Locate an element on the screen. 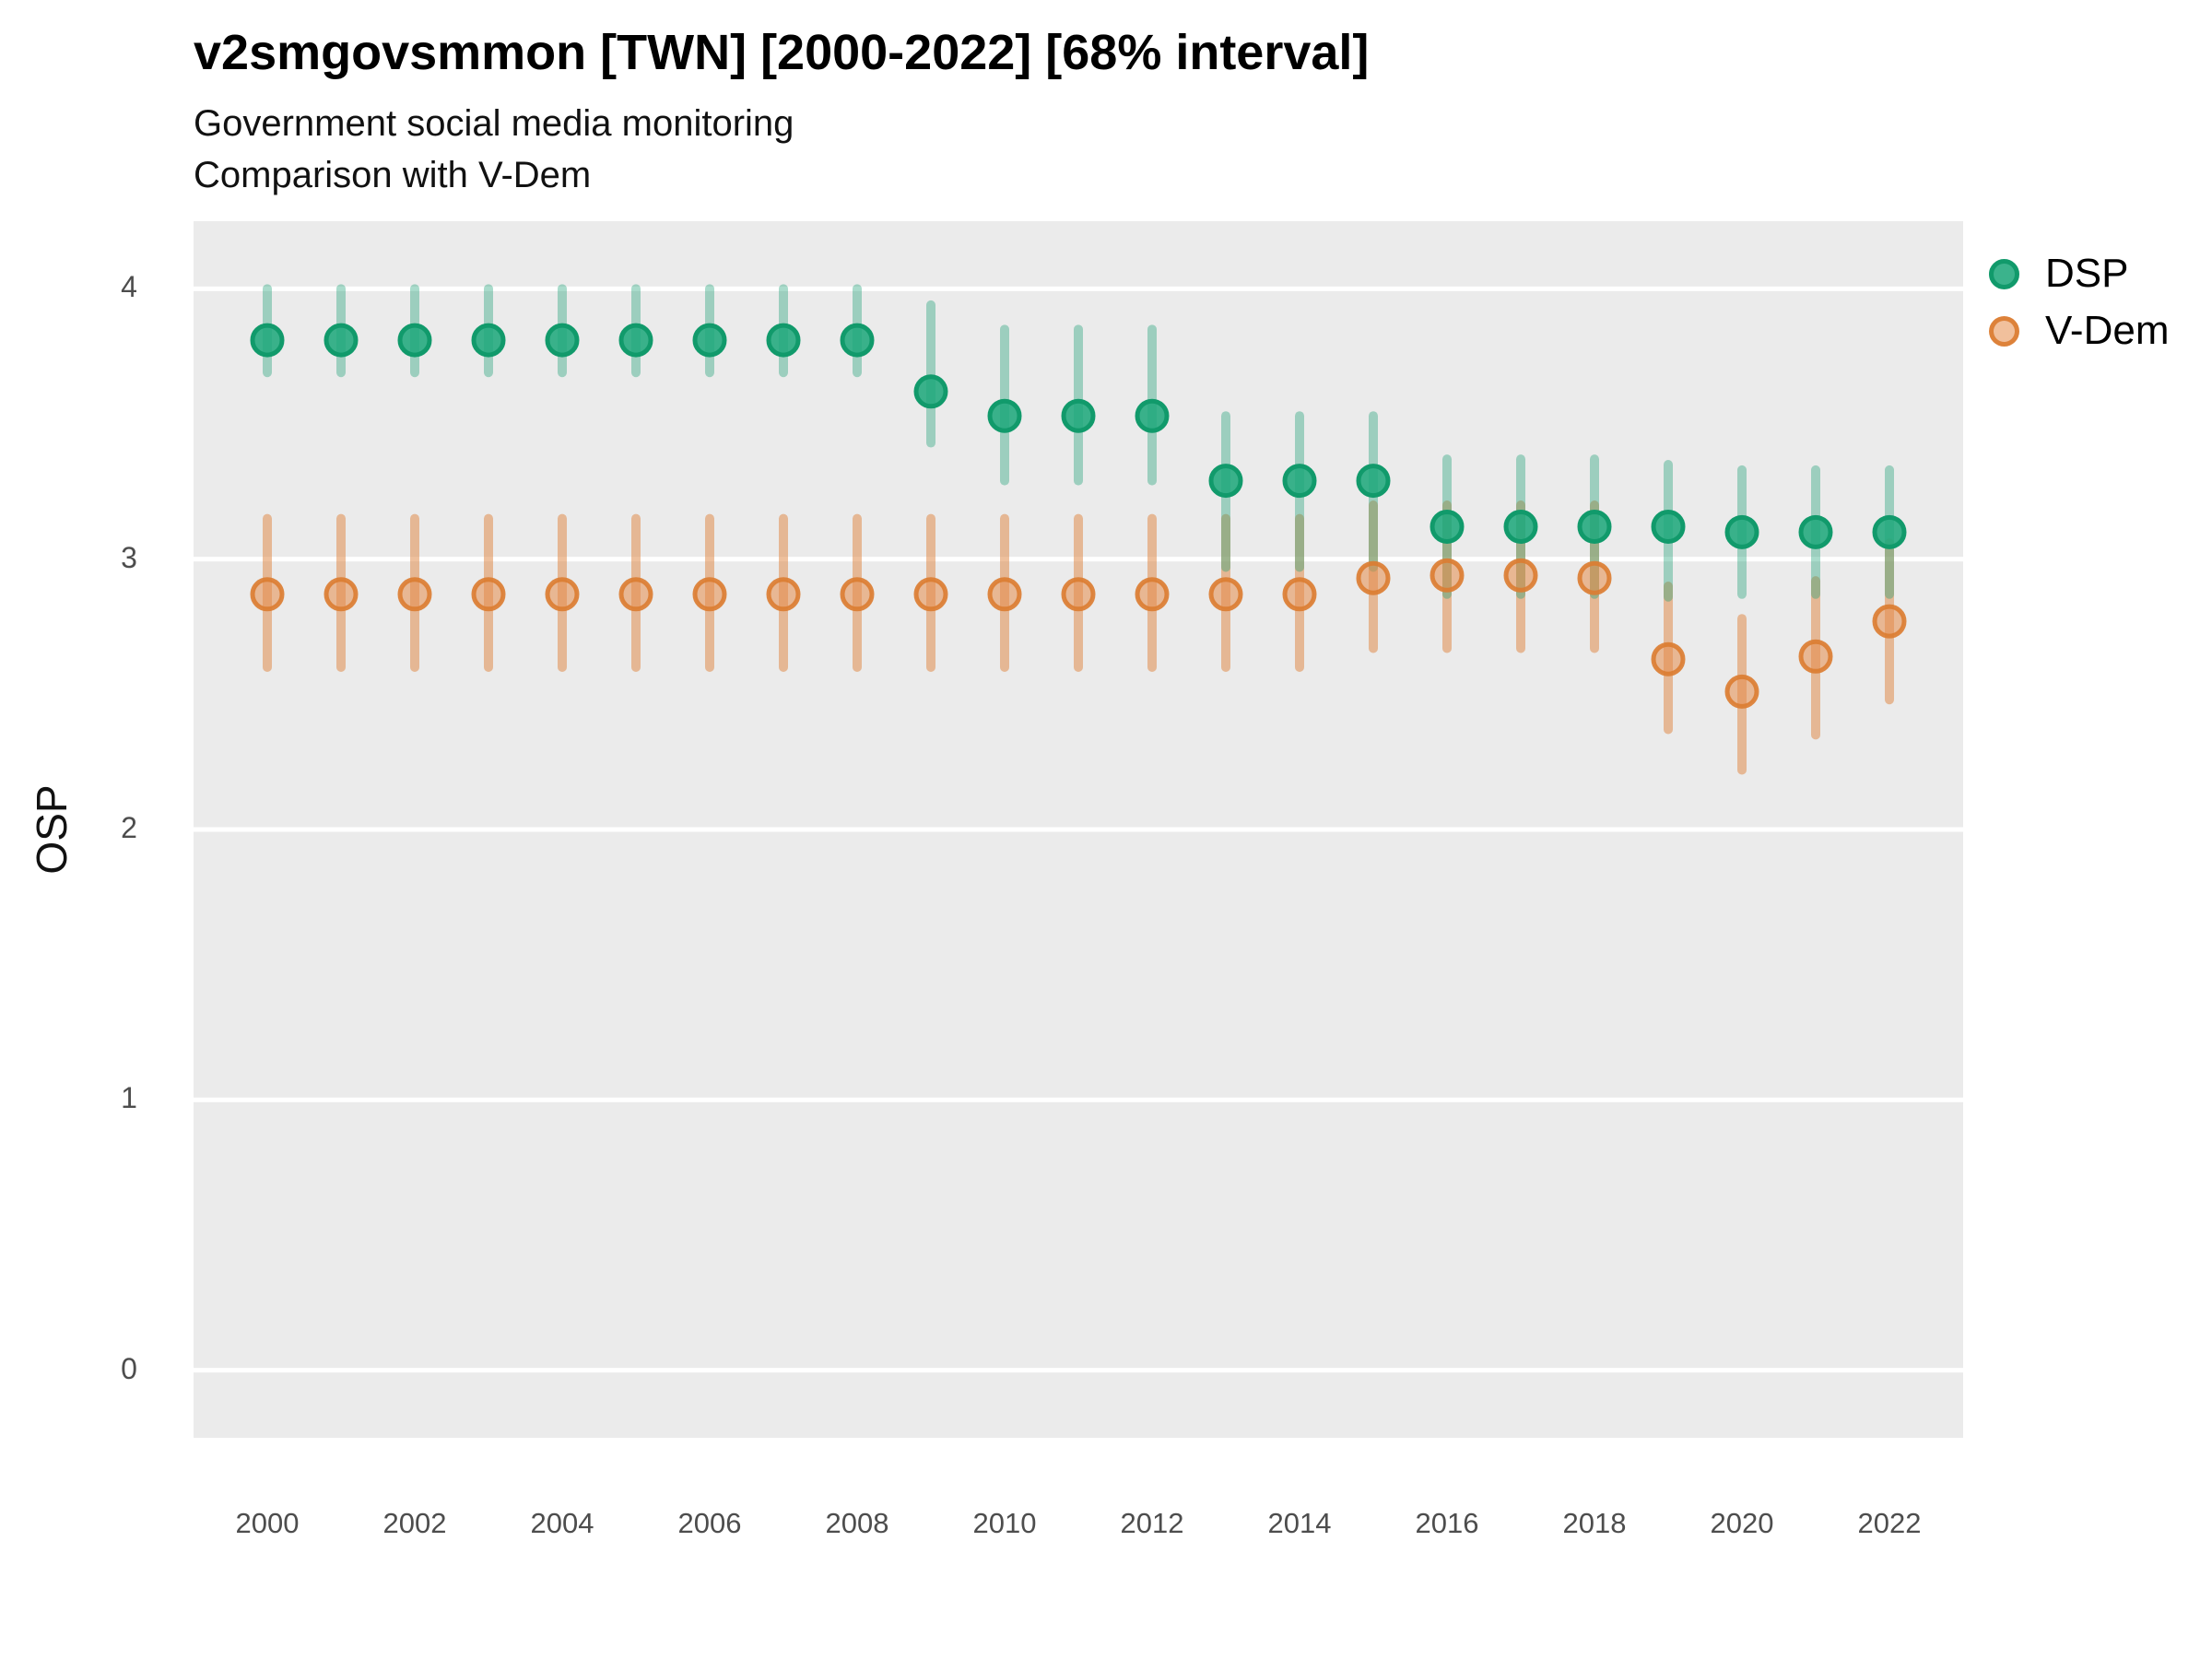 Image resolution: width=2212 pixels, height=1659 pixels. y-tick-label-2: 2 is located at coordinates (129, 827).